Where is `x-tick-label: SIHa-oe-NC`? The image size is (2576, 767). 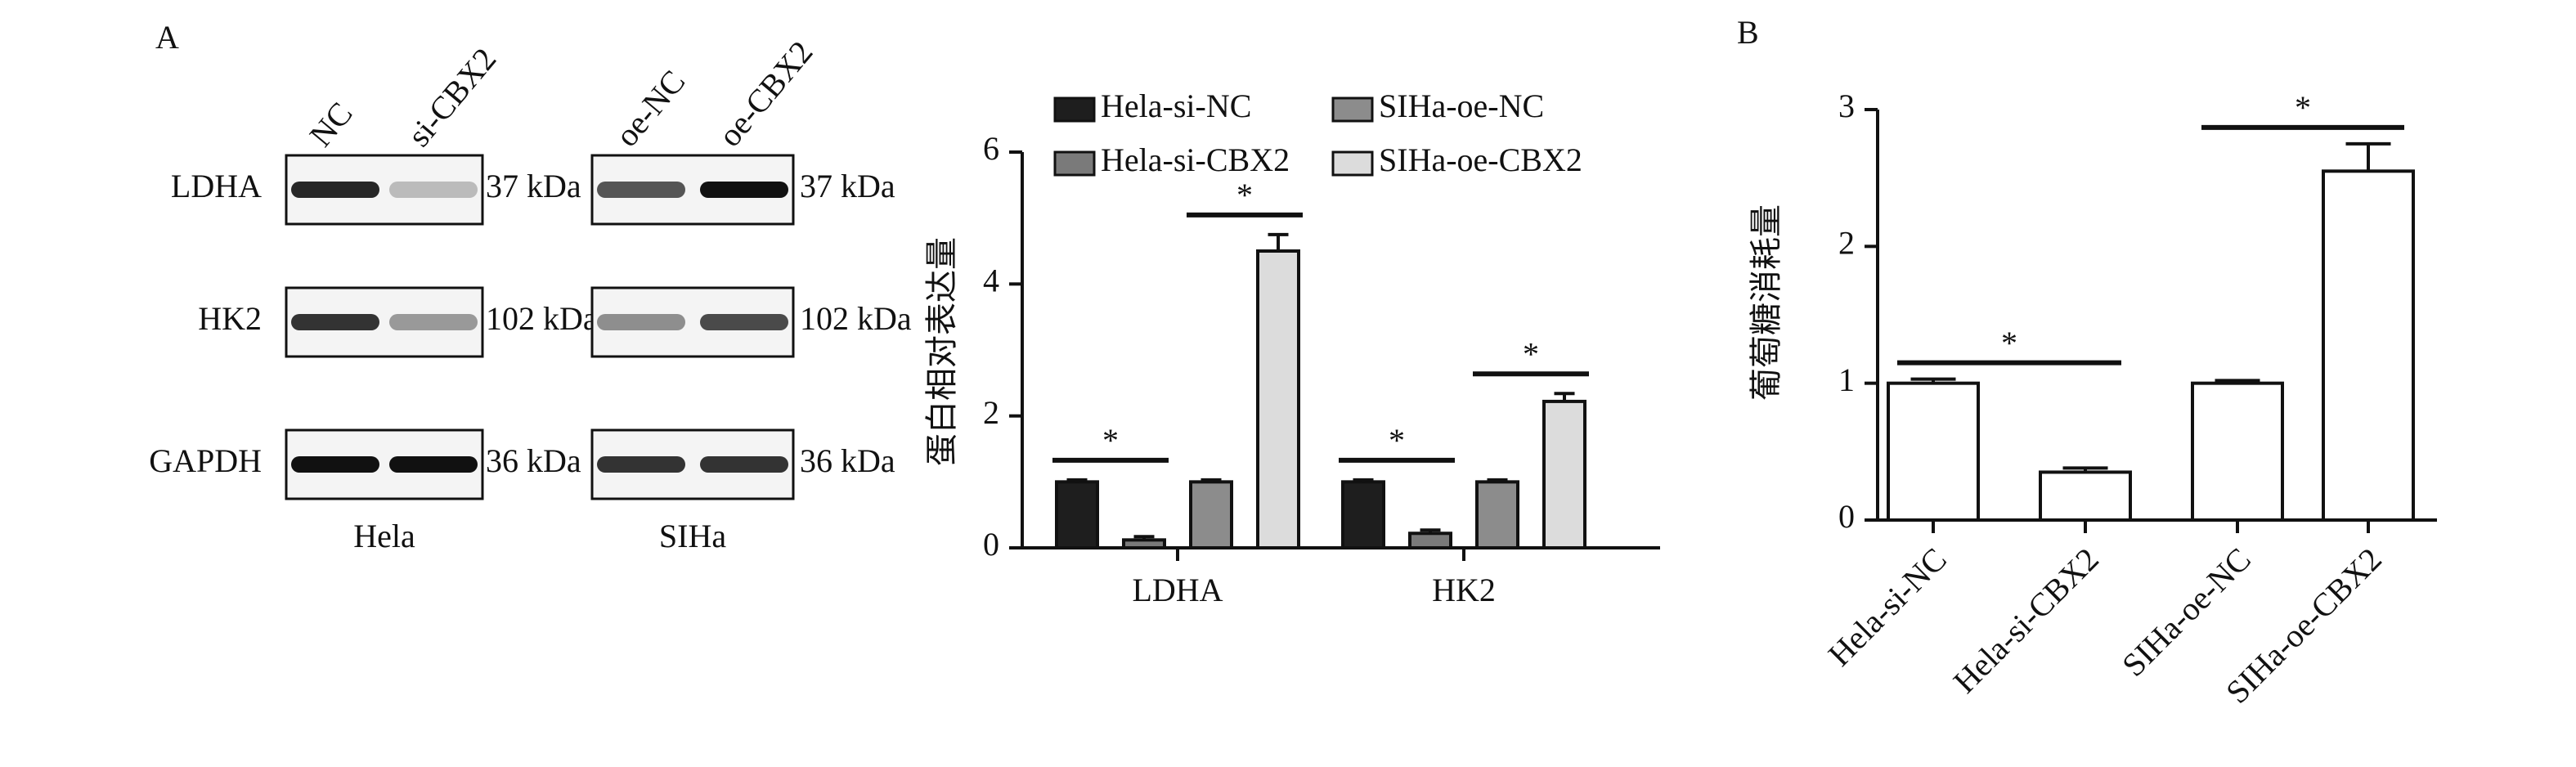 x-tick-label: SIHa-oe-NC is located at coordinates (2187, 612).